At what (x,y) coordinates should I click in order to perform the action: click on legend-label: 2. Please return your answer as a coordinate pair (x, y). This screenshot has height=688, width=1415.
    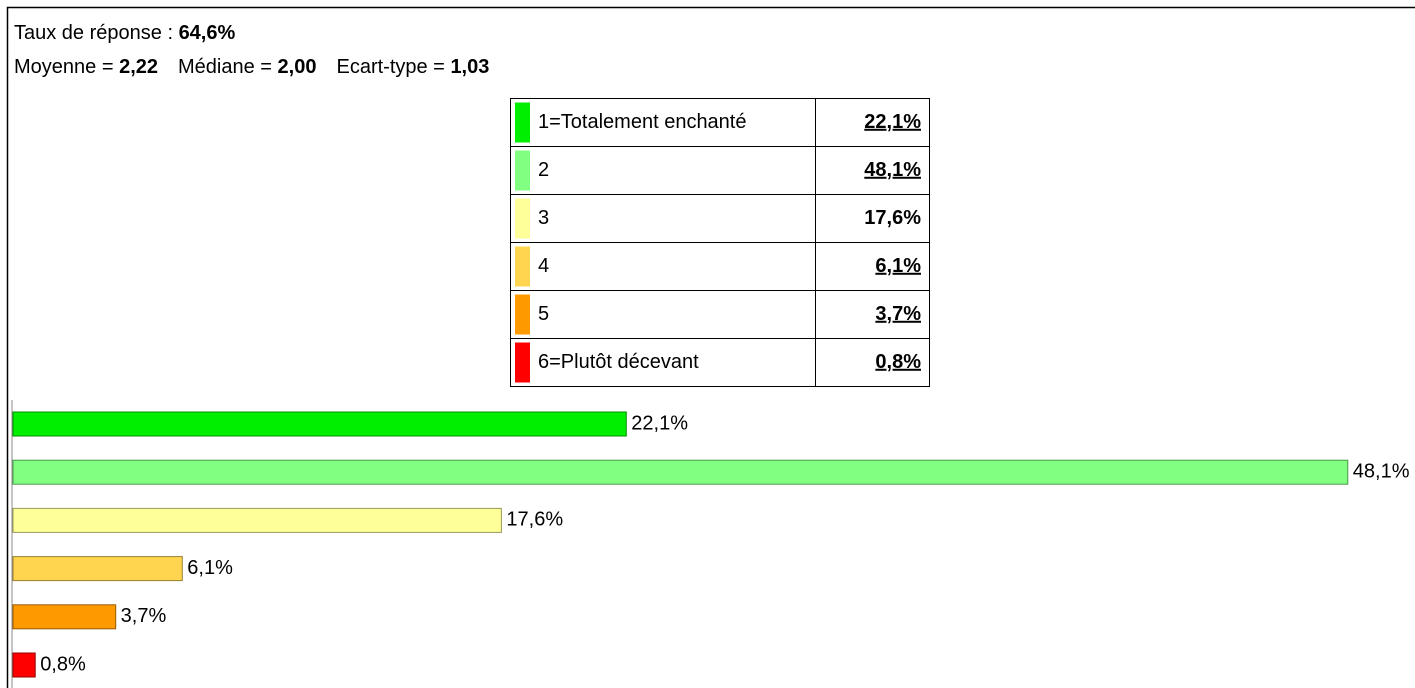
    Looking at the image, I should click on (543, 170).